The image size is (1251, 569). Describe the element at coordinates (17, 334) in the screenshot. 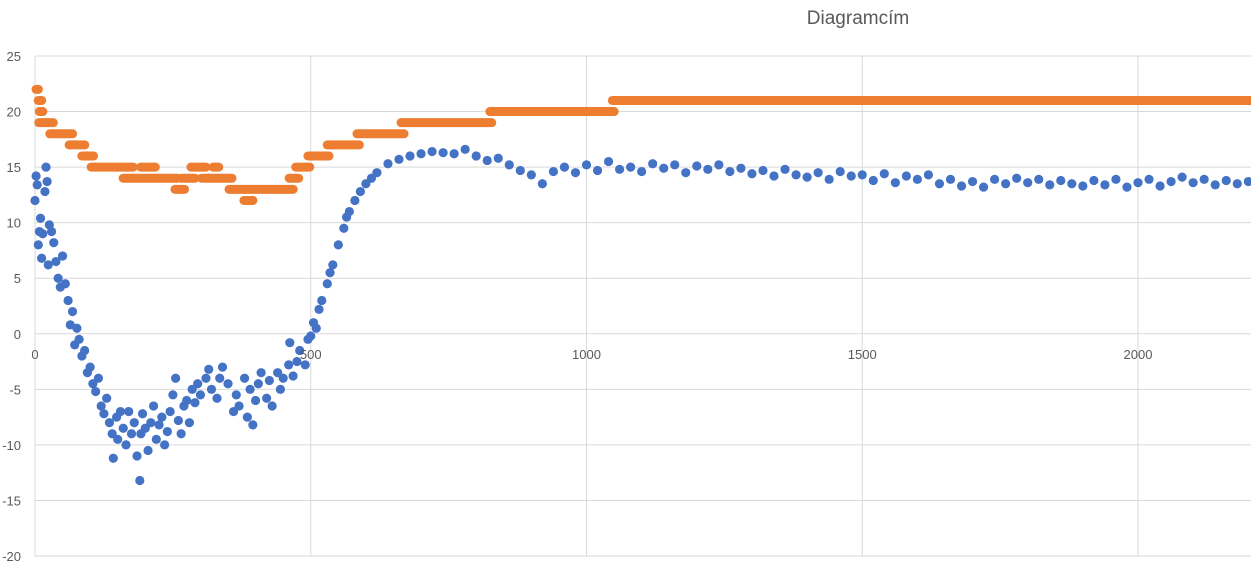

I see `y-tick-label: 0` at that location.